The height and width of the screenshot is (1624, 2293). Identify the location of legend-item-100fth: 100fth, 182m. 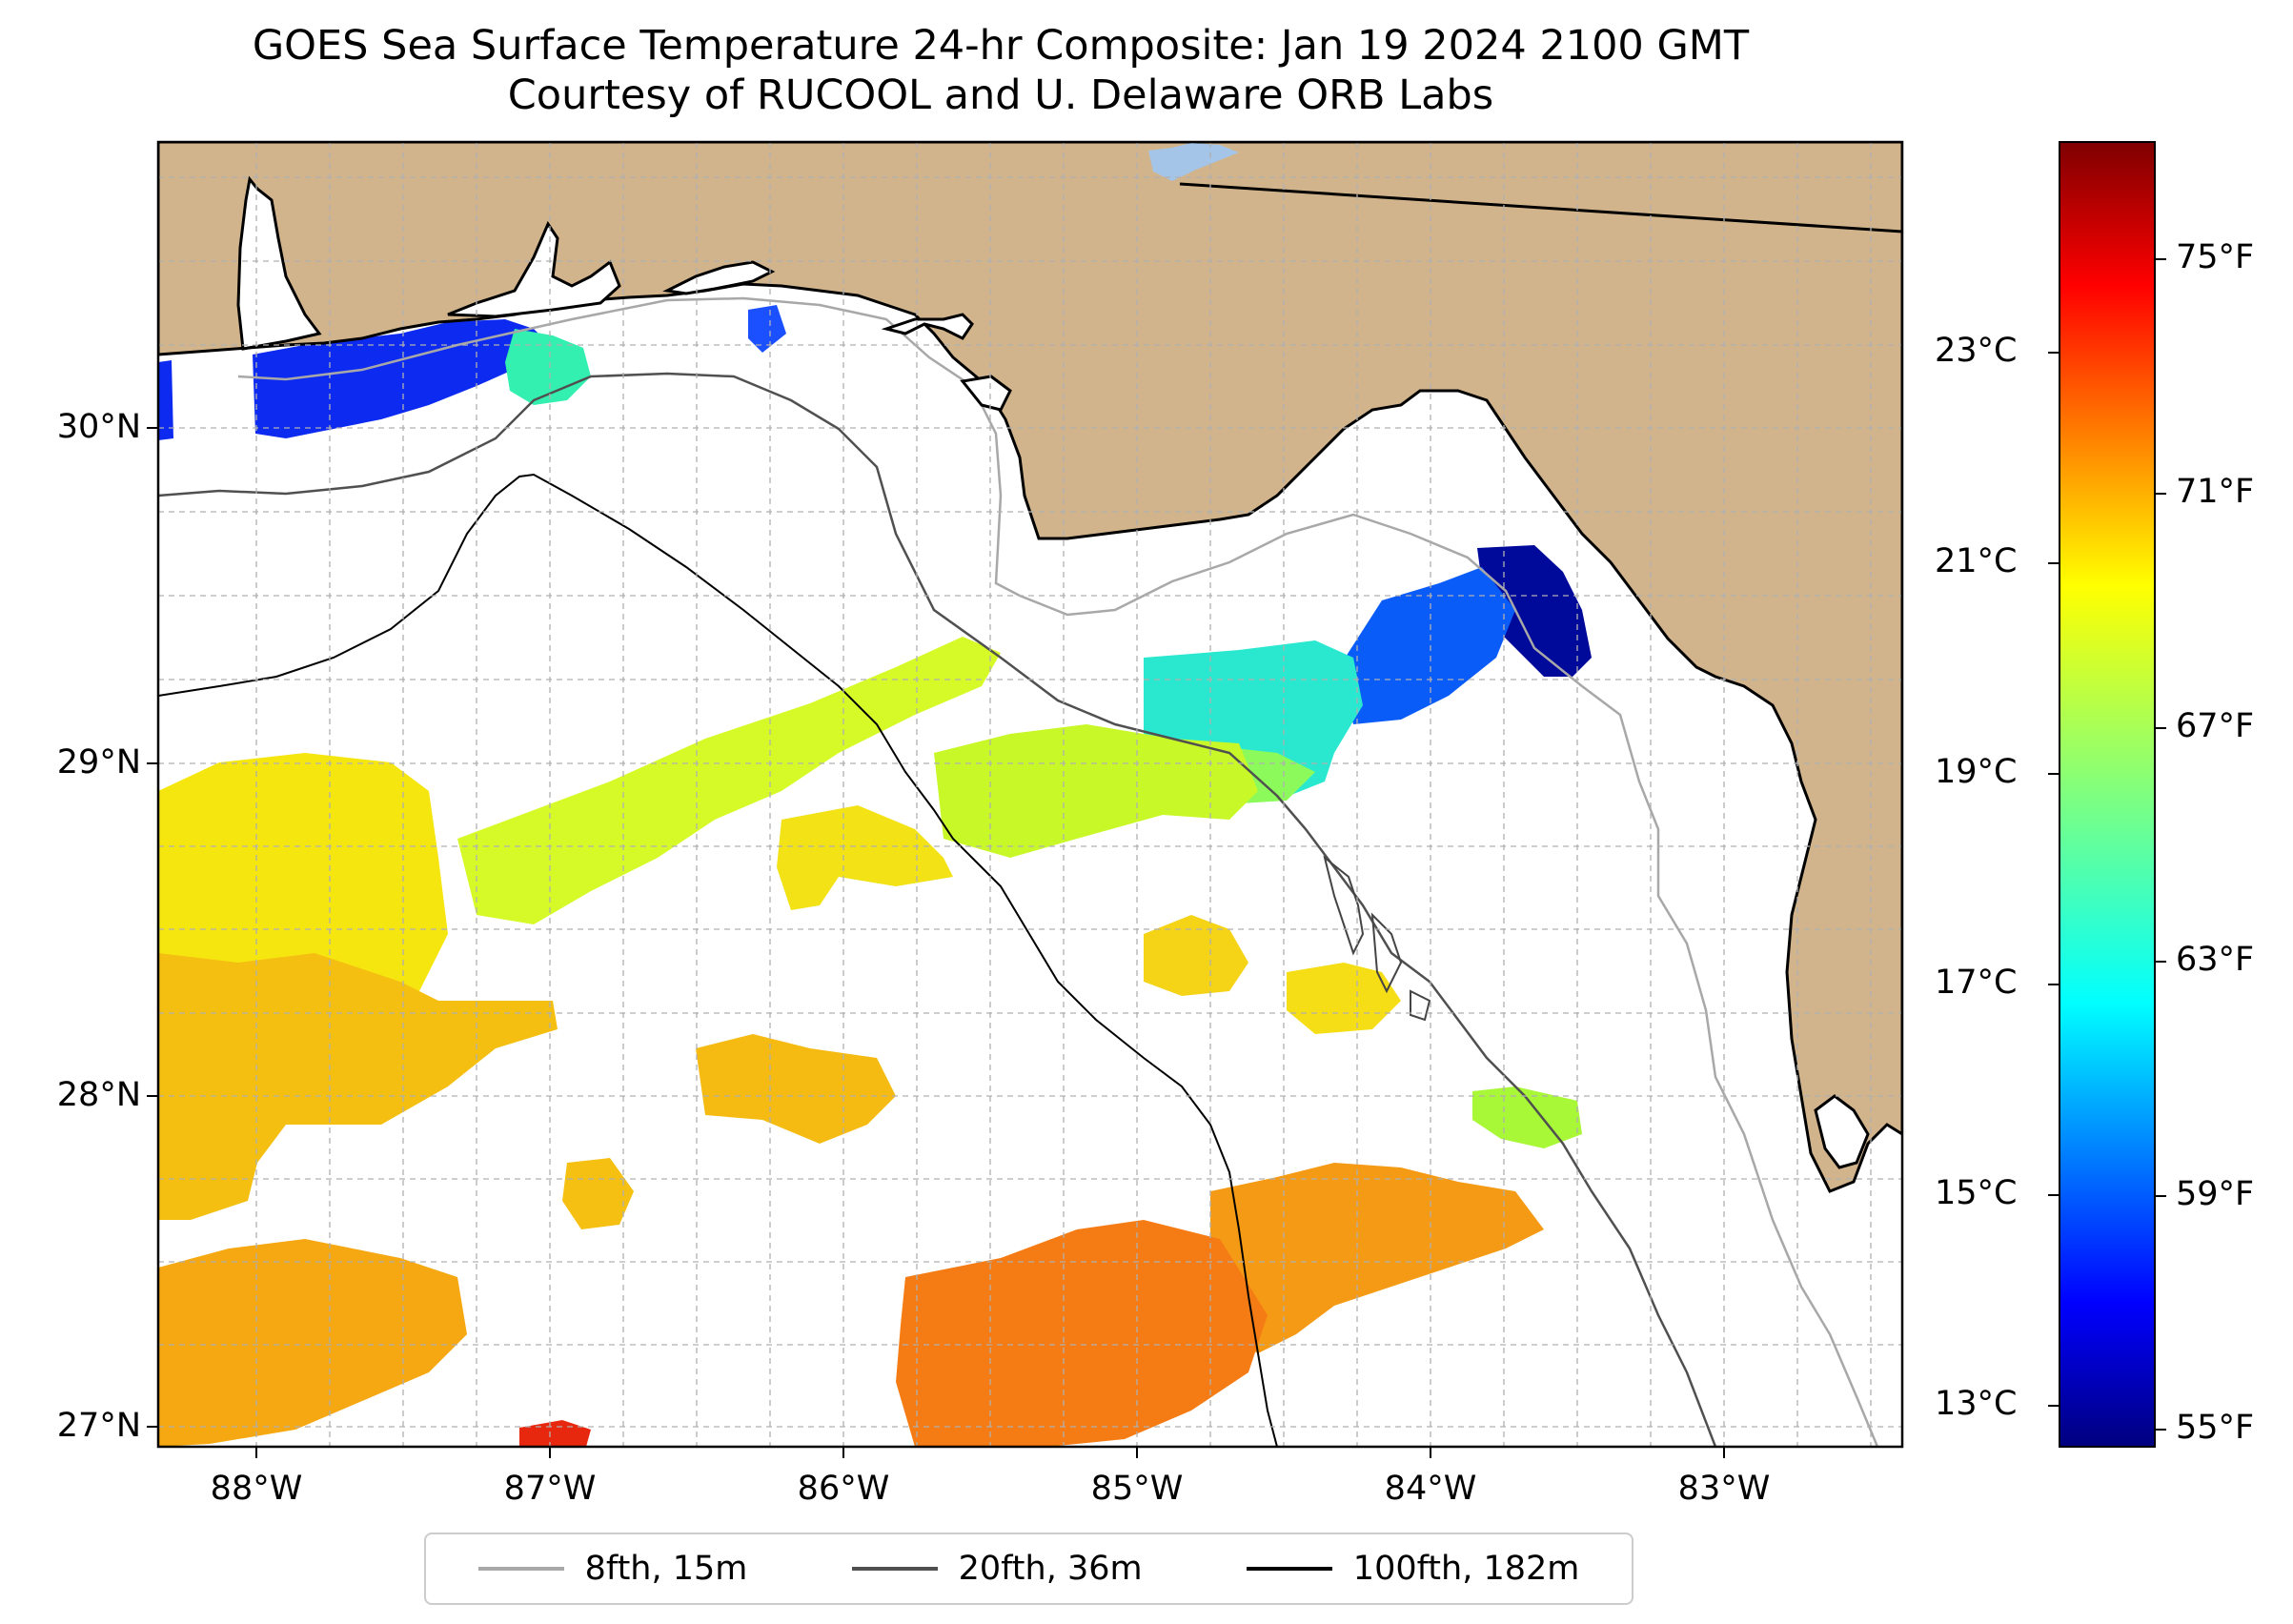
(1413, 1569).